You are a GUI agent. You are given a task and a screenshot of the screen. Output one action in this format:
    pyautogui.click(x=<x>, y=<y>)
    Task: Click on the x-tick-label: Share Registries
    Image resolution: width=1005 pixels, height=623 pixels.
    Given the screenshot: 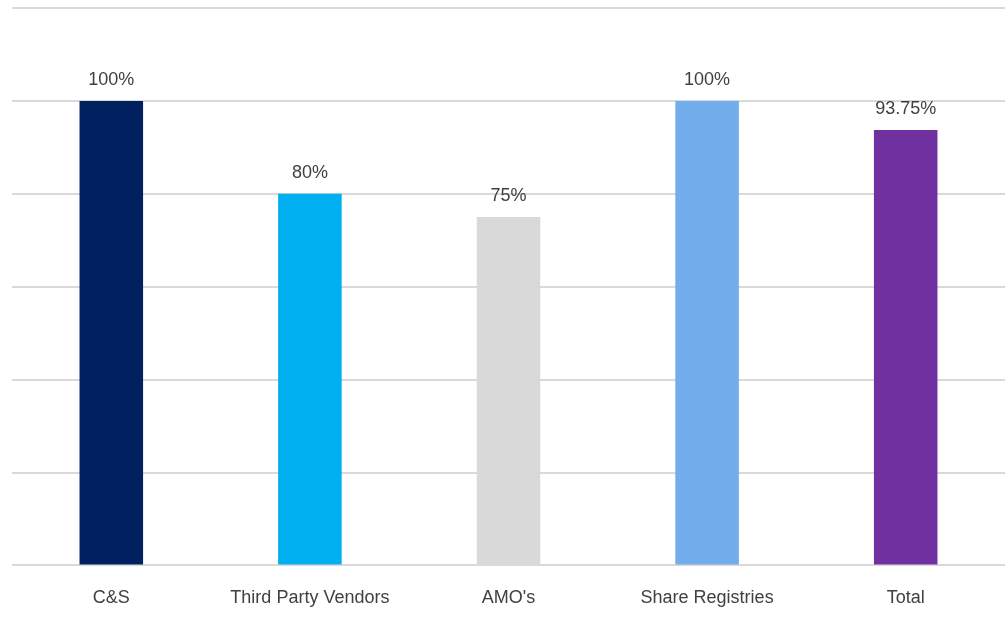 What is the action you would take?
    pyautogui.click(x=707, y=597)
    